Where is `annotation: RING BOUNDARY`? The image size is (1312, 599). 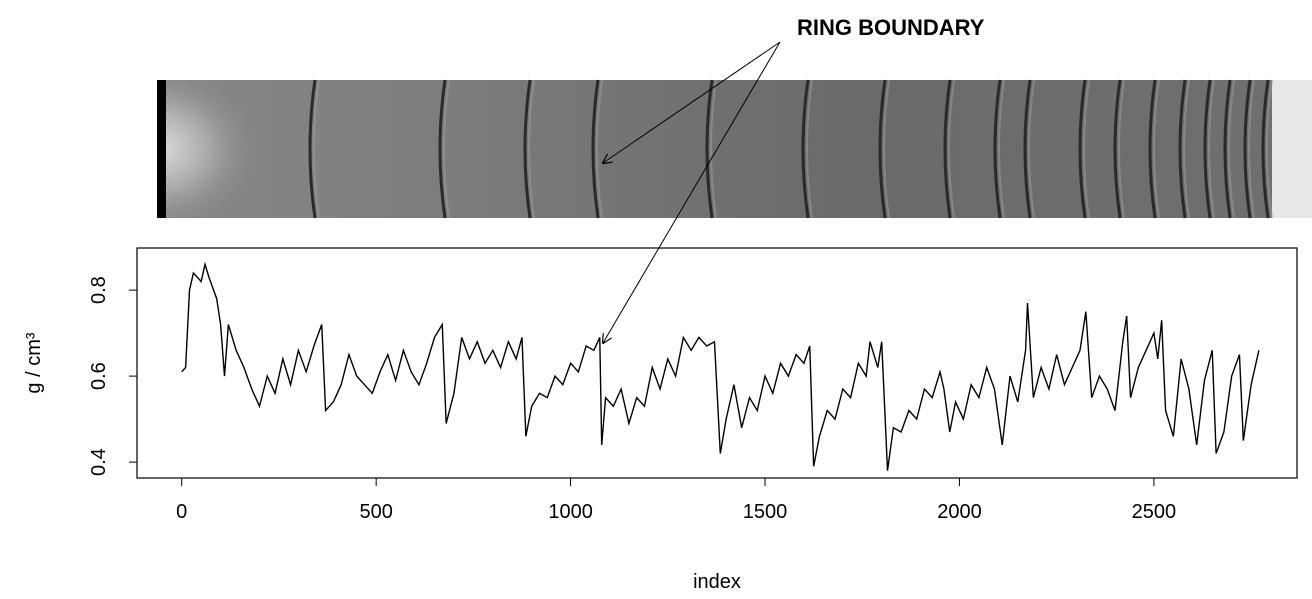
annotation: RING BOUNDARY is located at coordinates (891, 27).